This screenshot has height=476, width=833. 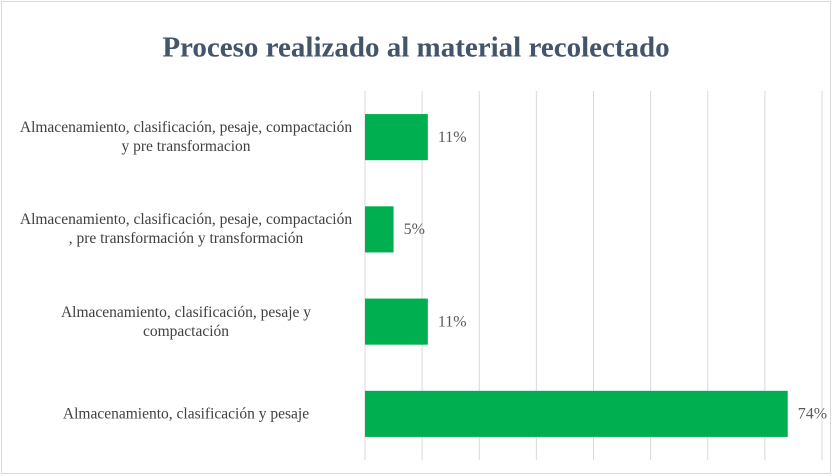 I want to click on data-label: 74%, so click(x=812, y=414).